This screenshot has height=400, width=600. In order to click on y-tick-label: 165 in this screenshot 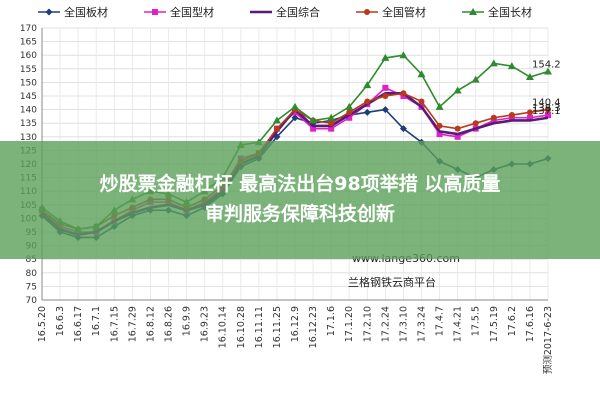, I will do `click(28, 43)`.